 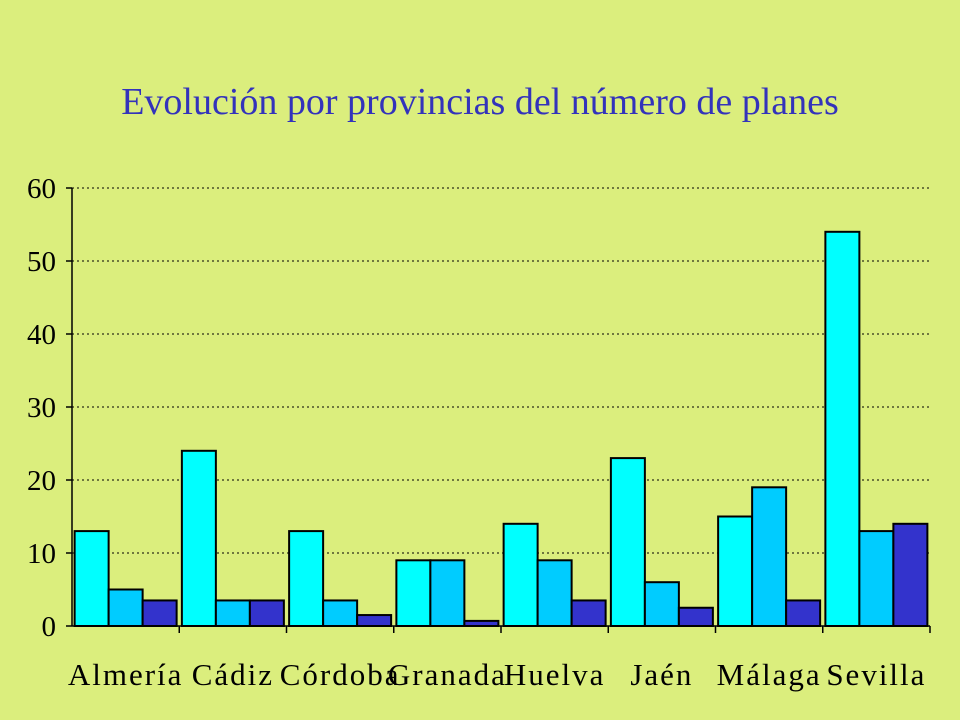 I want to click on y-tick-label: 10, so click(x=41, y=554).